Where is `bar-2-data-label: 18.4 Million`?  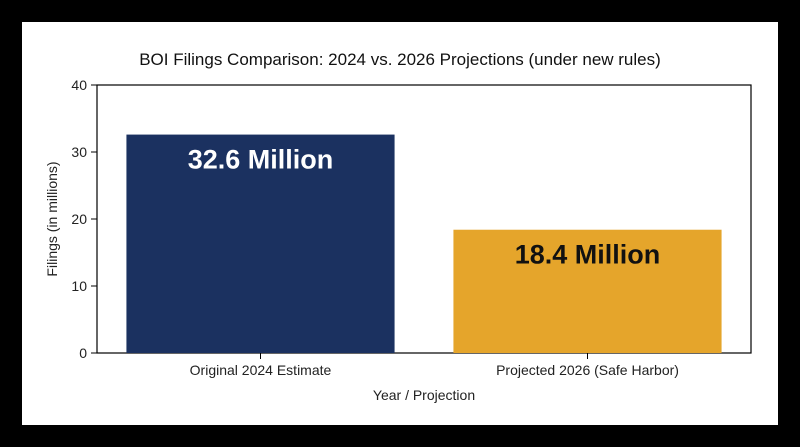
bar-2-data-label: 18.4 Million is located at coordinates (588, 255).